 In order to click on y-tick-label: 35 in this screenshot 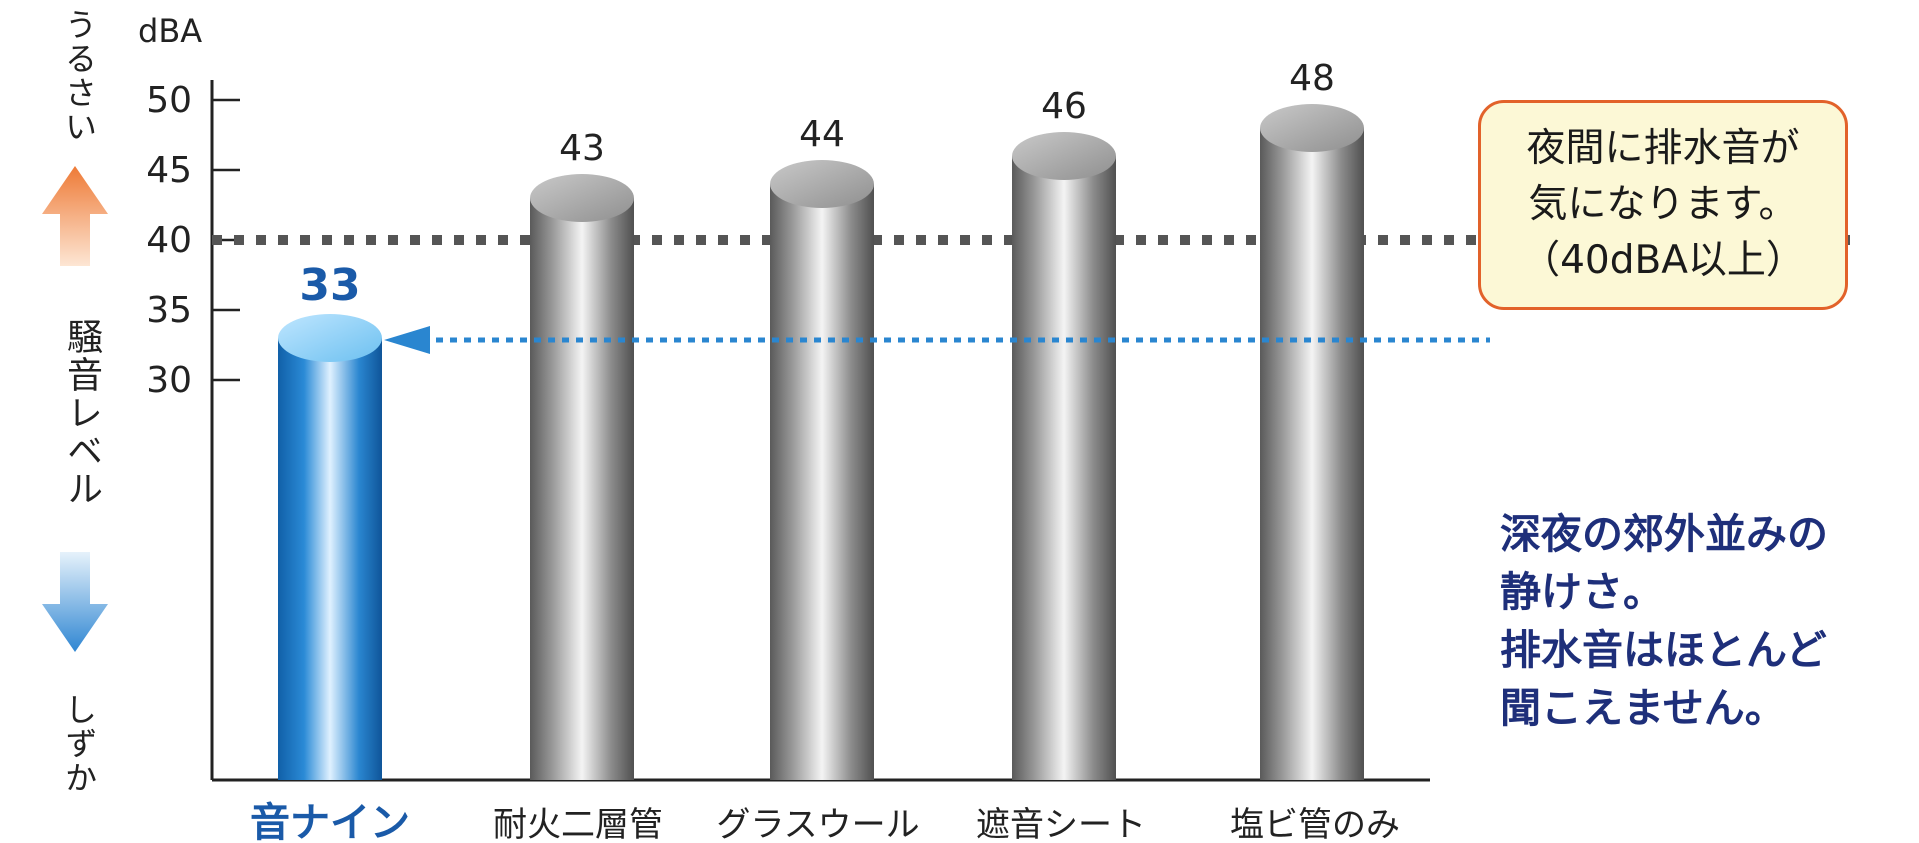, I will do `click(169, 310)`.